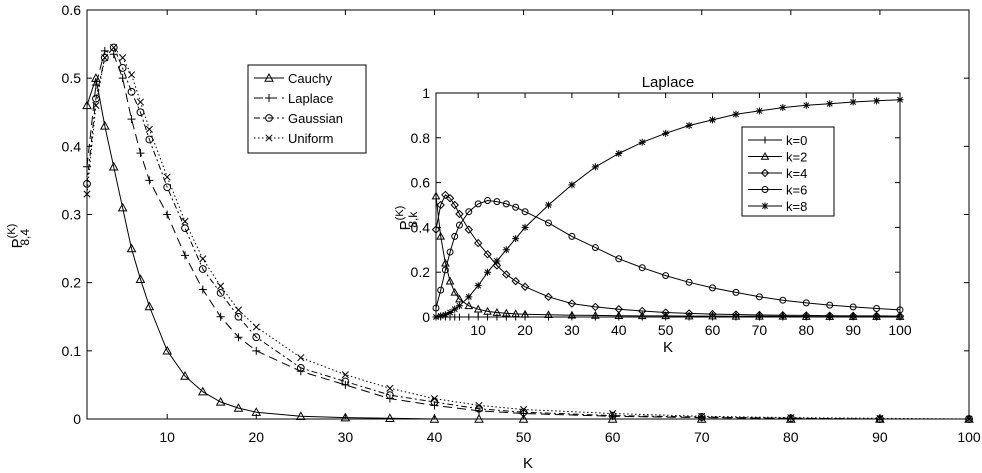  What do you see at coordinates (310, 78) in the screenshot?
I see `legend-label: Cauchy` at bounding box center [310, 78].